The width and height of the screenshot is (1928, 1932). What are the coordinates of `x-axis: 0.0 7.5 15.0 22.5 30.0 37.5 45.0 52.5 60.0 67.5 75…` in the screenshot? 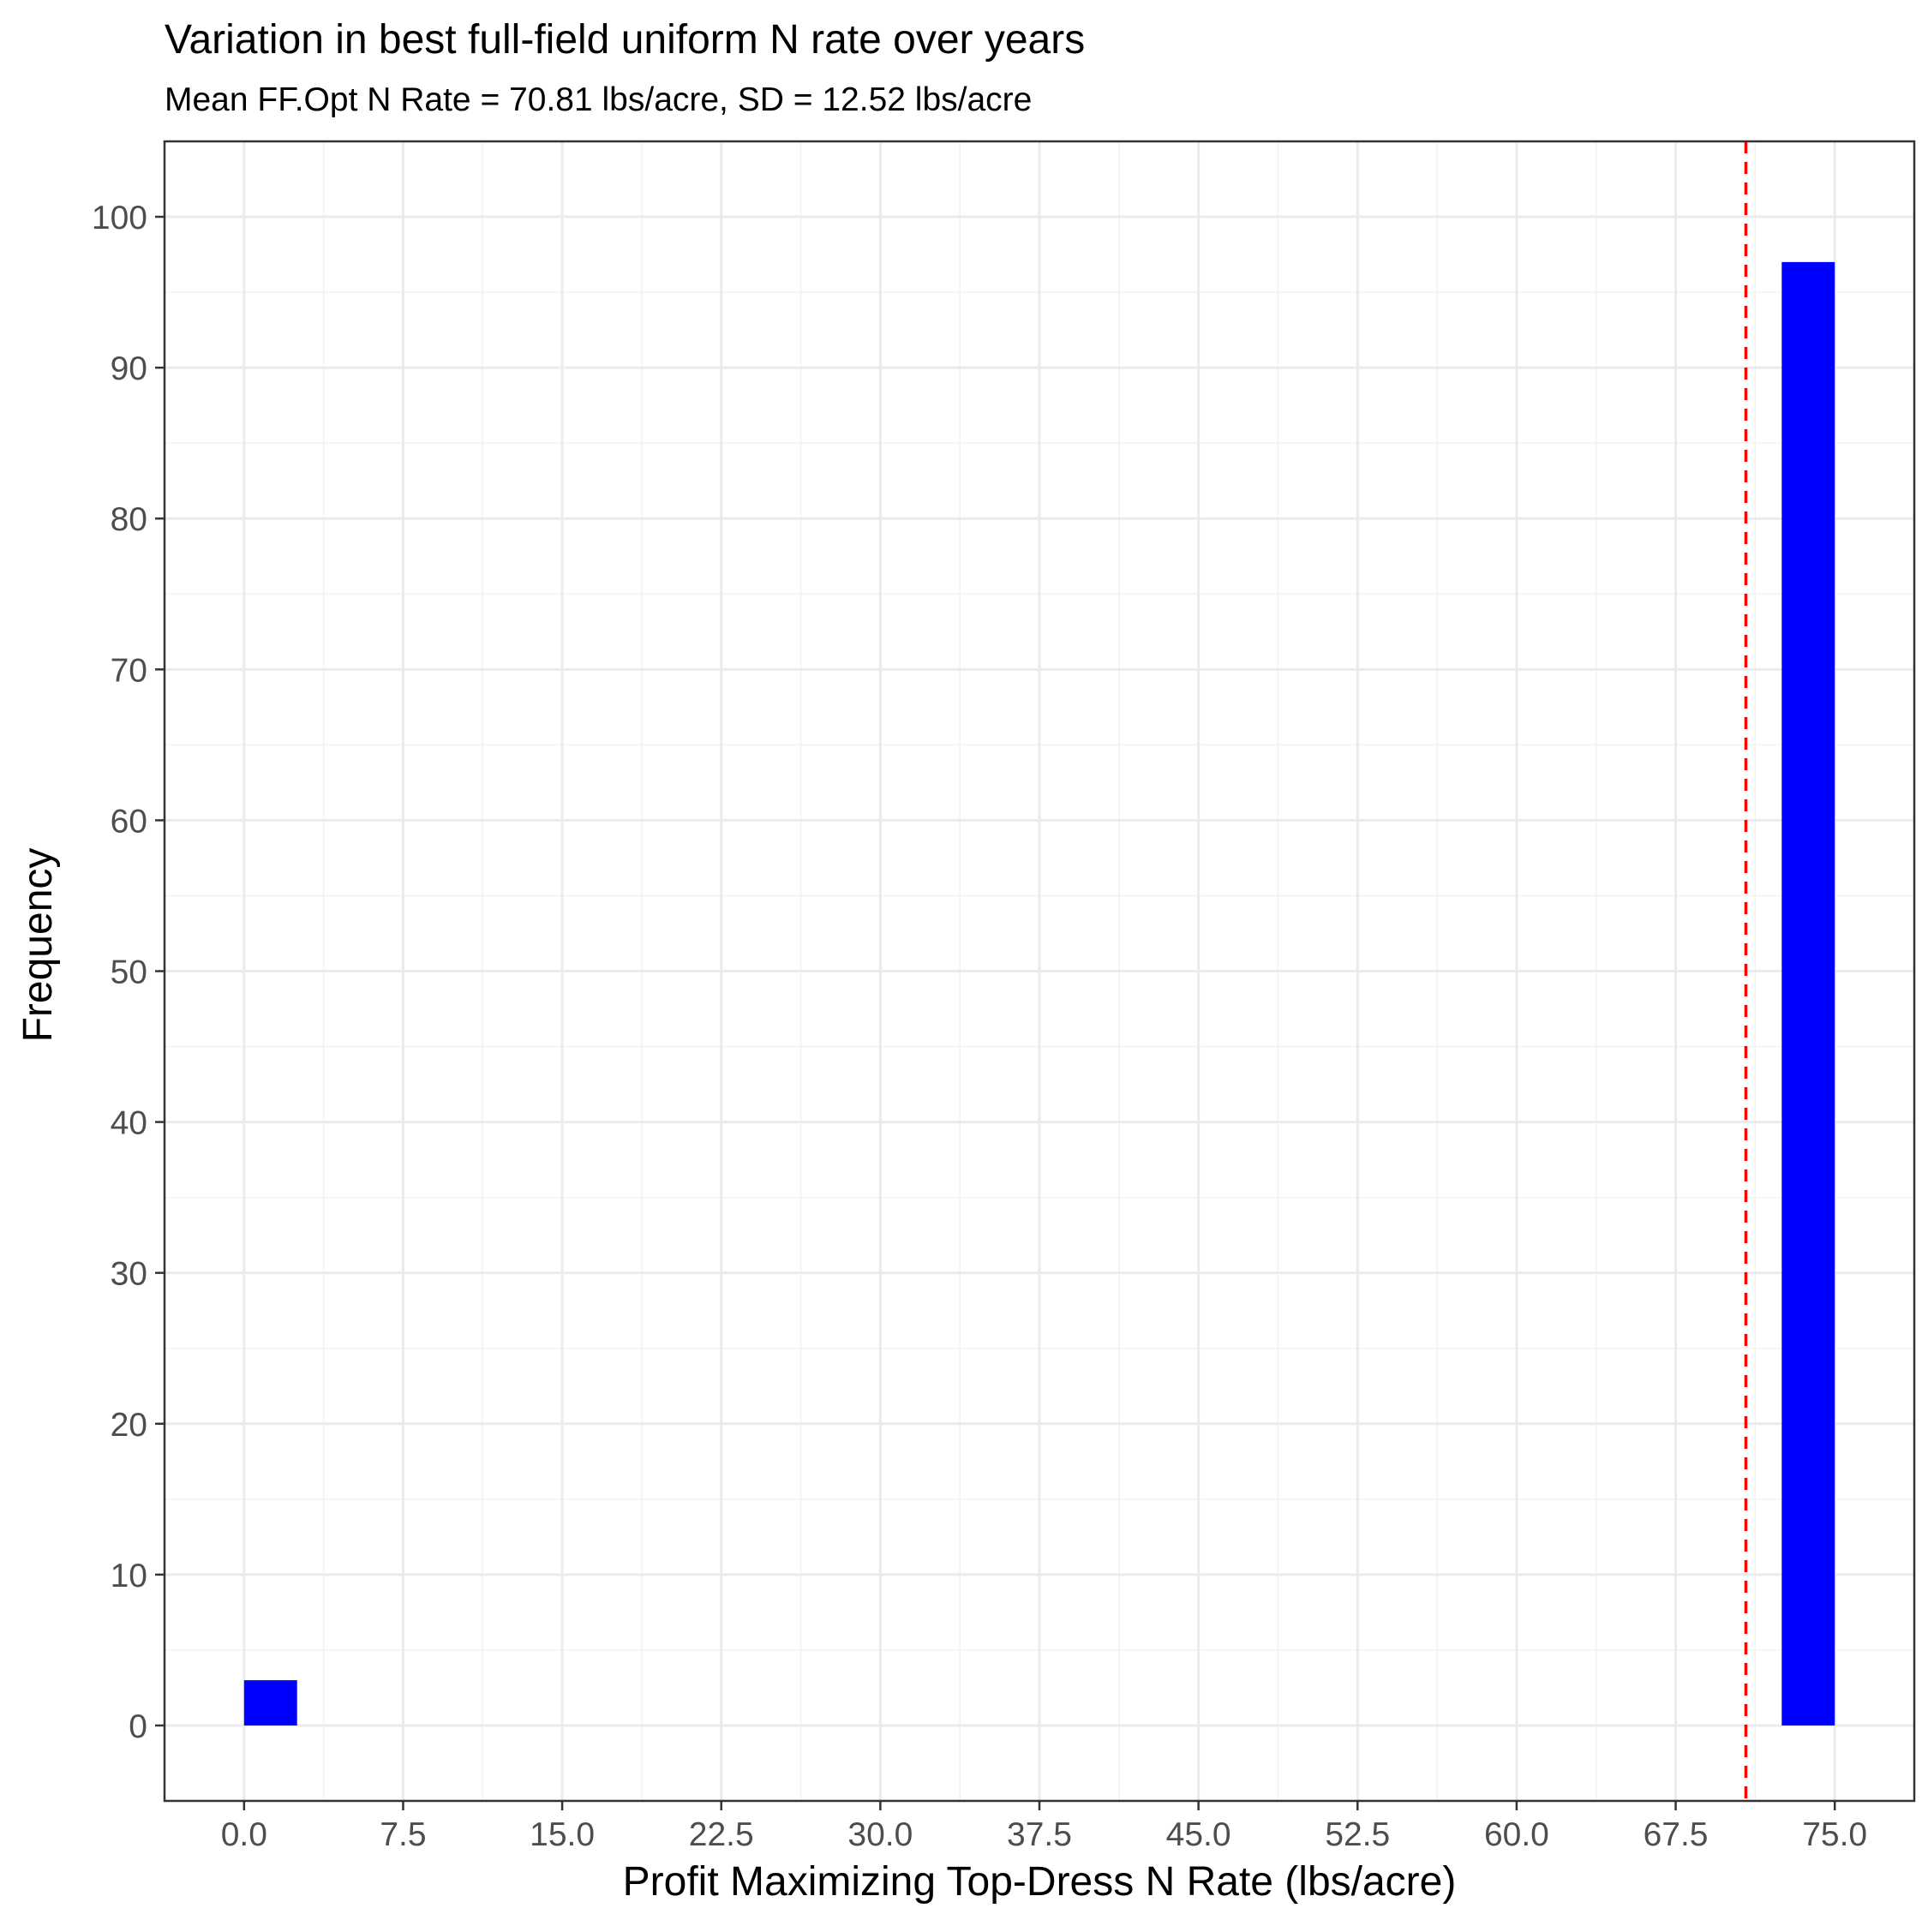 It's located at (1044, 1827).